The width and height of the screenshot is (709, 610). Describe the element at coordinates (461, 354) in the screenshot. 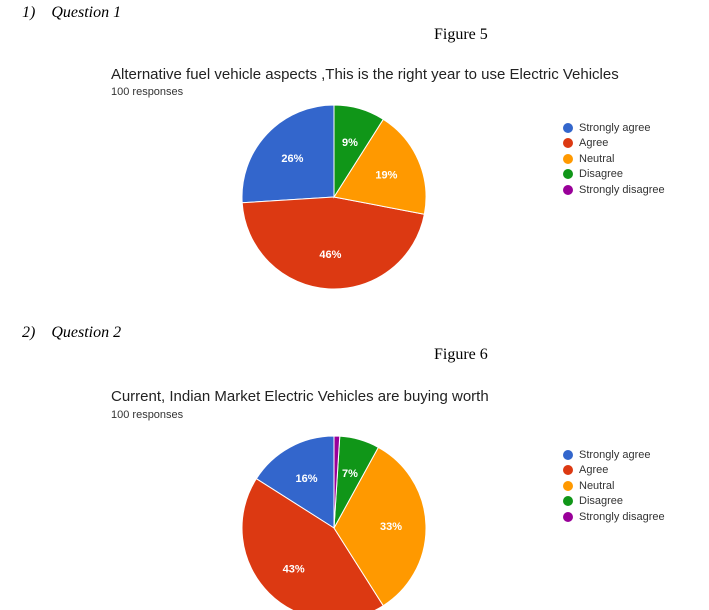

I see `figure-6-label: Figure 6` at that location.